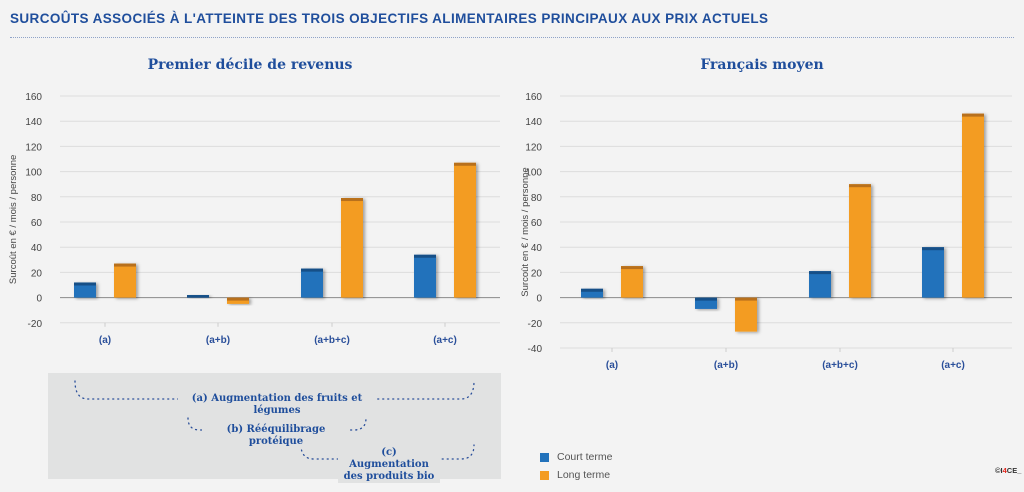  I want to click on legend-swatch-long-terme, so click(544, 475).